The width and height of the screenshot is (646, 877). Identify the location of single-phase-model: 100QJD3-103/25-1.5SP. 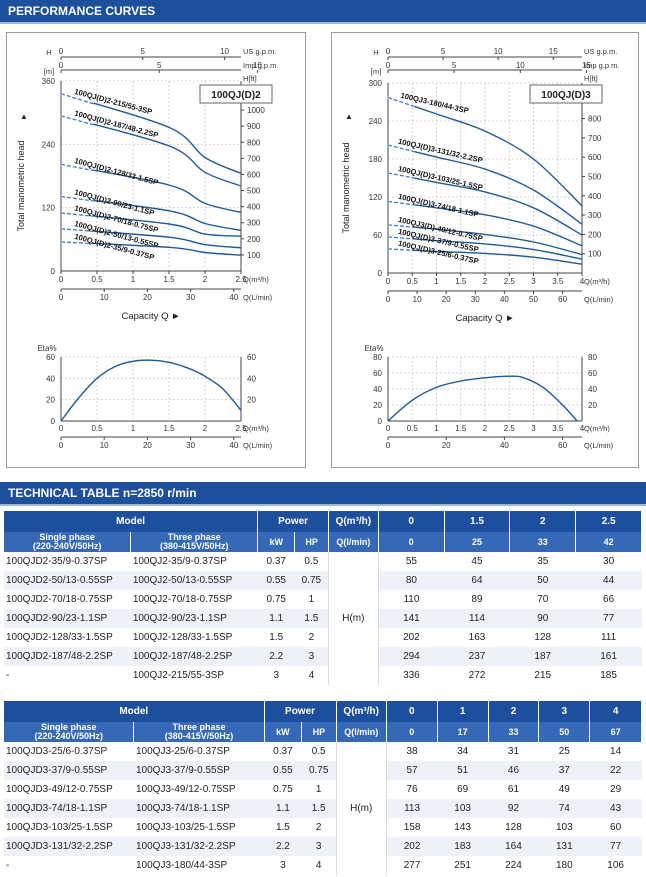
(59, 827).